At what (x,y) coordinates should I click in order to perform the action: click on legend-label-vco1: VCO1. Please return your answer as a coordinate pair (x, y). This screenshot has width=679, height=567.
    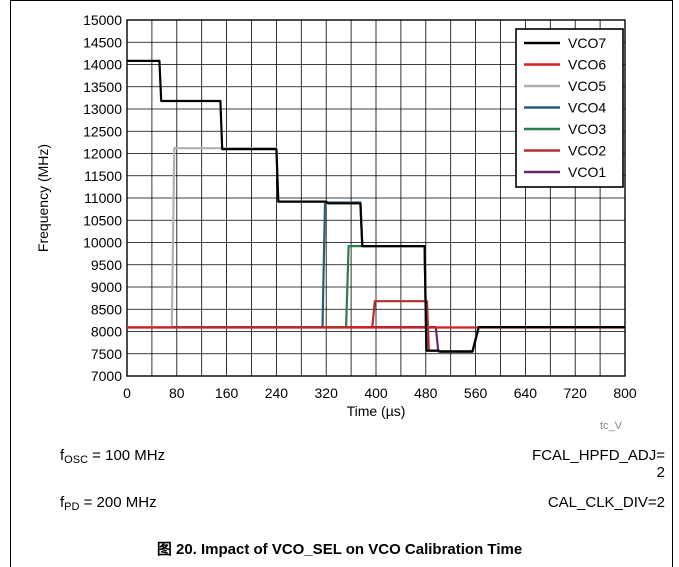
    Looking at the image, I should click on (587, 172).